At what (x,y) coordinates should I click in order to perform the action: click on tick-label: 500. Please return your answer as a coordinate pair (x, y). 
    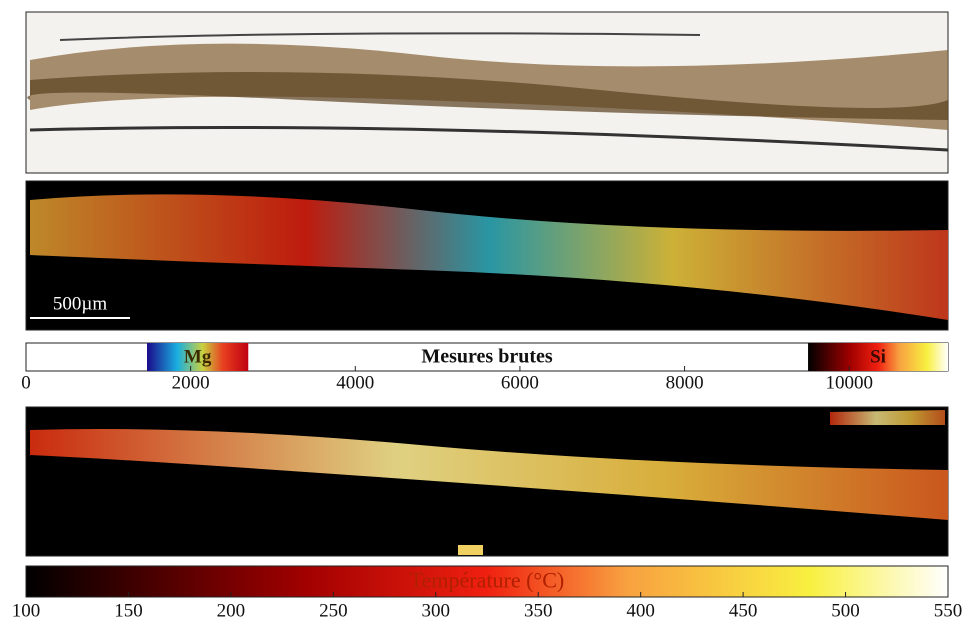
    Looking at the image, I should click on (845, 610).